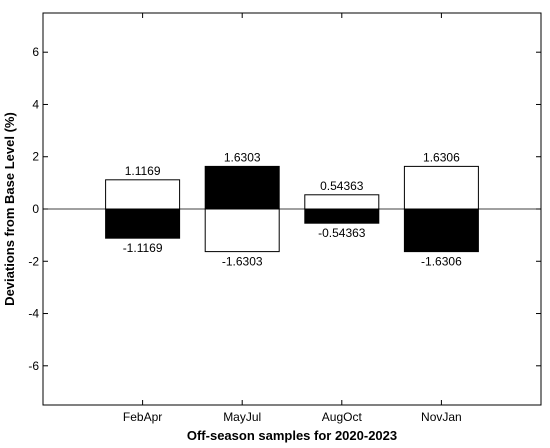  What do you see at coordinates (441, 417) in the screenshot?
I see `x-tick-label: NovJan` at bounding box center [441, 417].